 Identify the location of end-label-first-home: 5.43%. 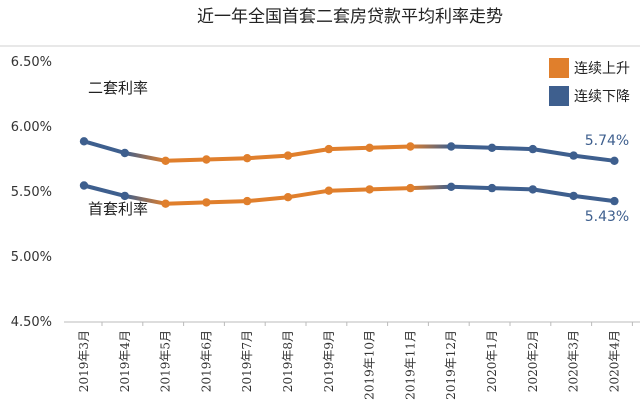
(607, 217).